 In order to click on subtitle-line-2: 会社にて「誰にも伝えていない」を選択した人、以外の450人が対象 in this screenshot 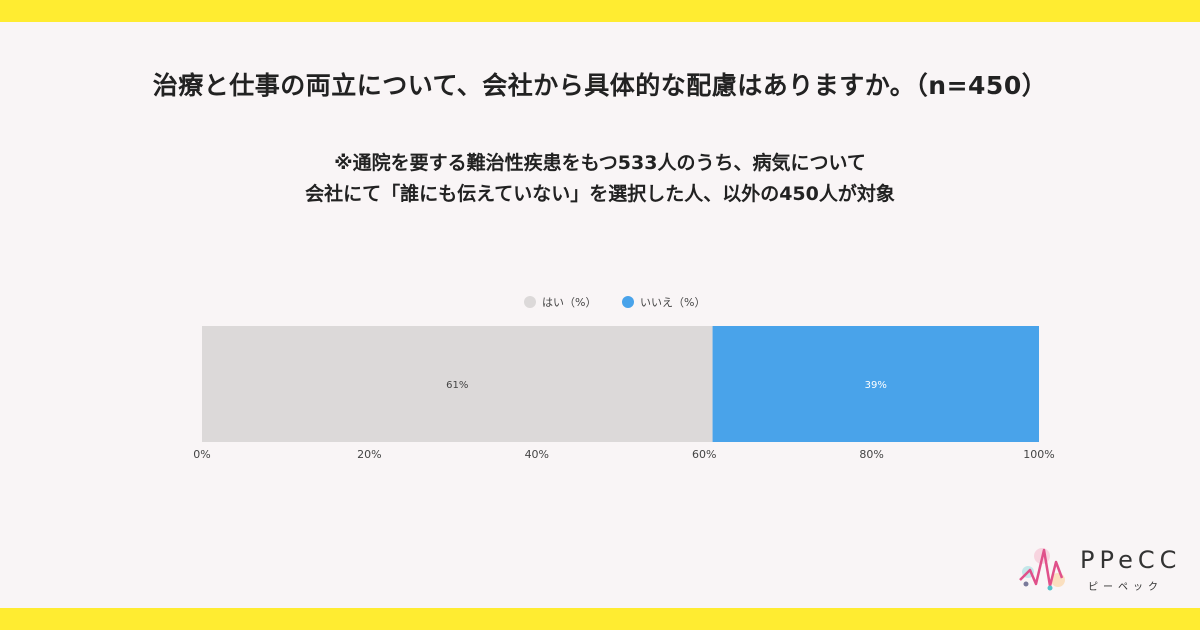, I will do `click(600, 194)`.